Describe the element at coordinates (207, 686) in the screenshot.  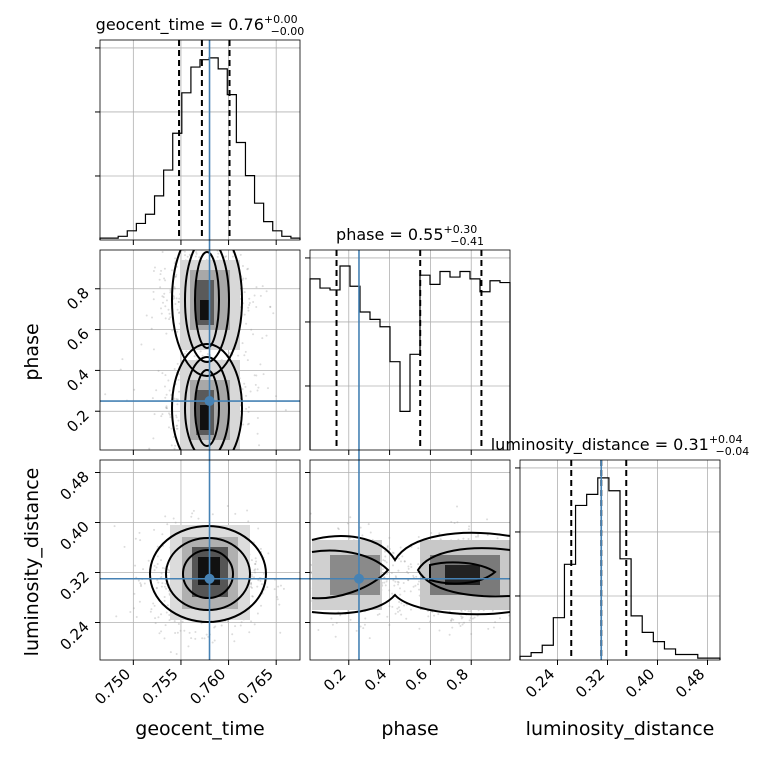
I see `x-tick-label: 0.760` at that location.